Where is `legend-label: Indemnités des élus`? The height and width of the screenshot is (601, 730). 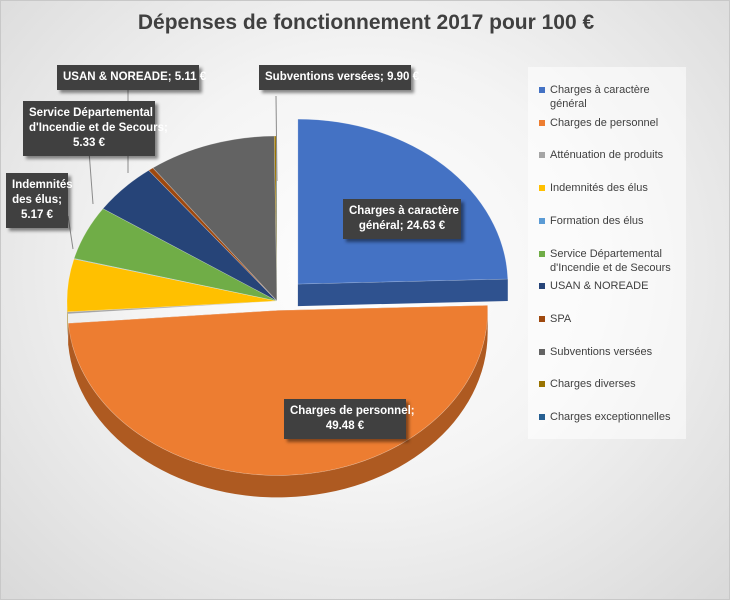
legend-label: Indemnités des élus is located at coordinates (618, 188).